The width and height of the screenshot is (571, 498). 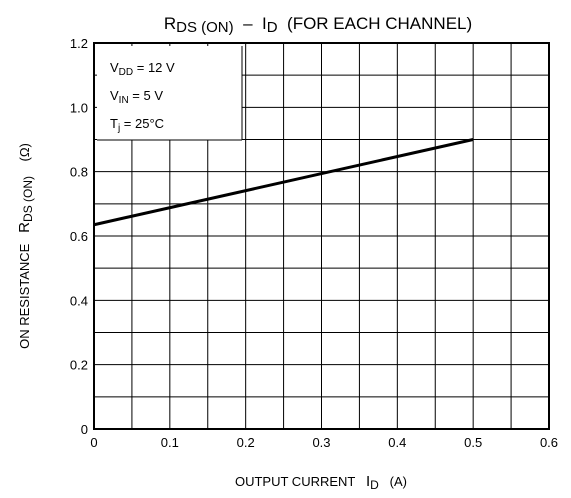 I want to click on condition-tj: Tj = 25°C, so click(x=137, y=125).